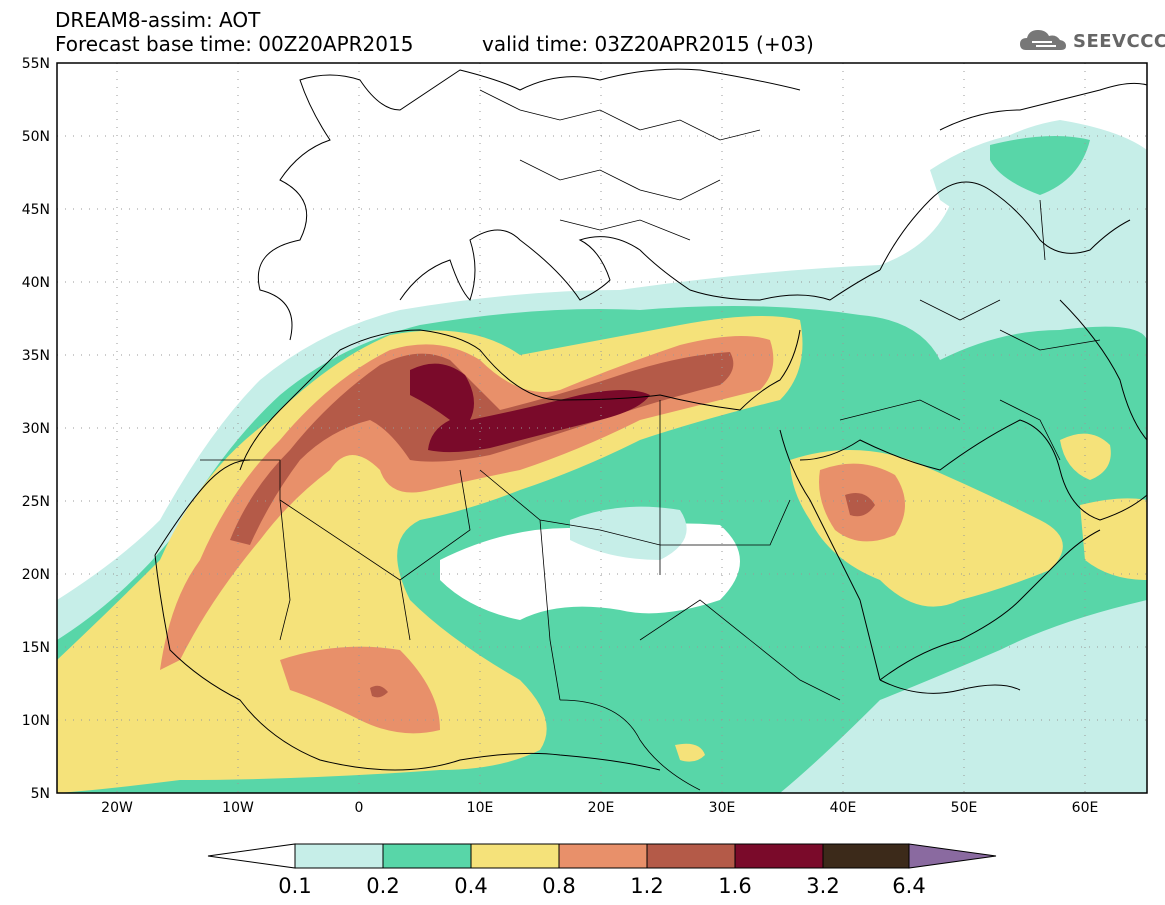 The width and height of the screenshot is (1165, 905). I want to click on lon-label: 30E, so click(722, 808).